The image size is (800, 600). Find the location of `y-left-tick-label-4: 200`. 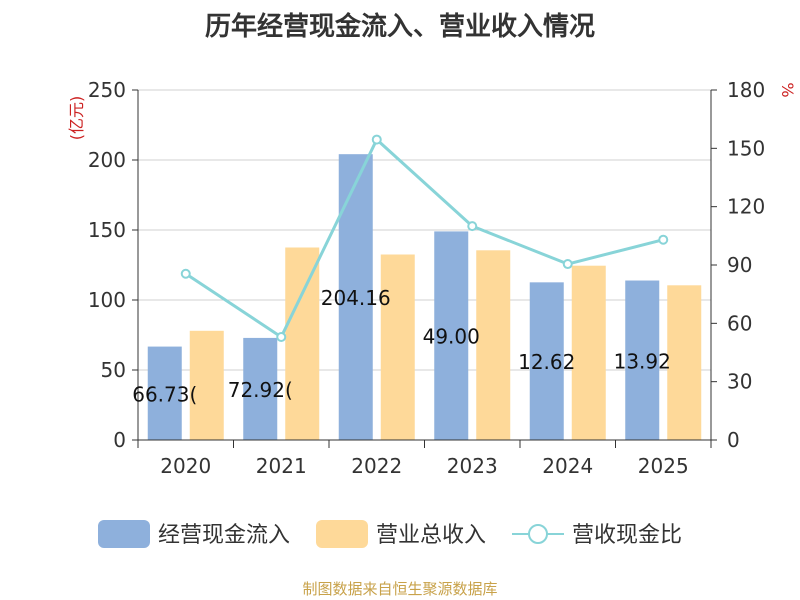

y-left-tick-label-4: 200 is located at coordinates (107, 160).